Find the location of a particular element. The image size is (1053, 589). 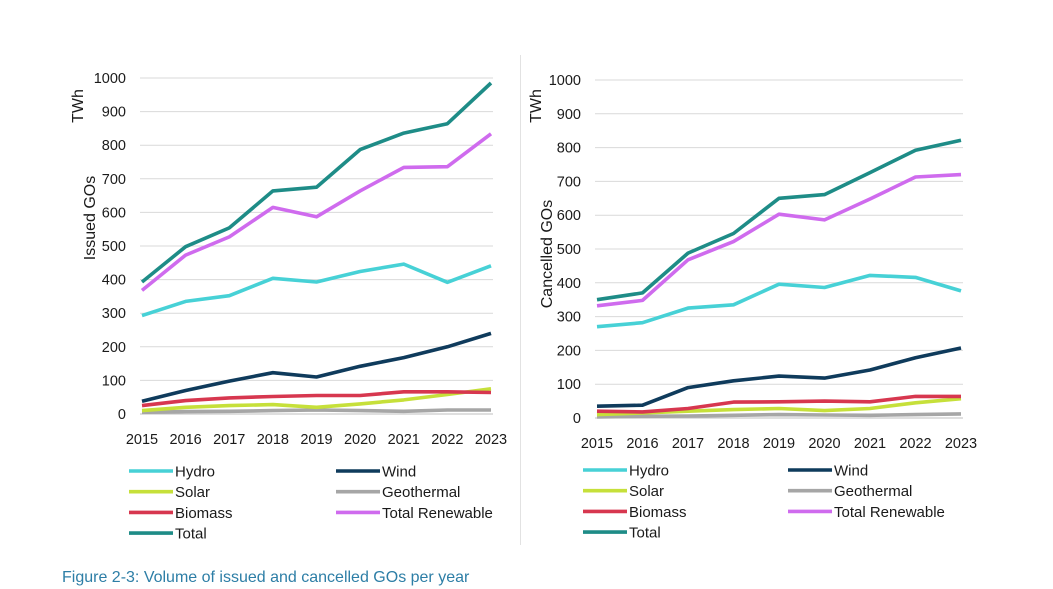

y-axis-title: Issued GOs is located at coordinates (90, 218).